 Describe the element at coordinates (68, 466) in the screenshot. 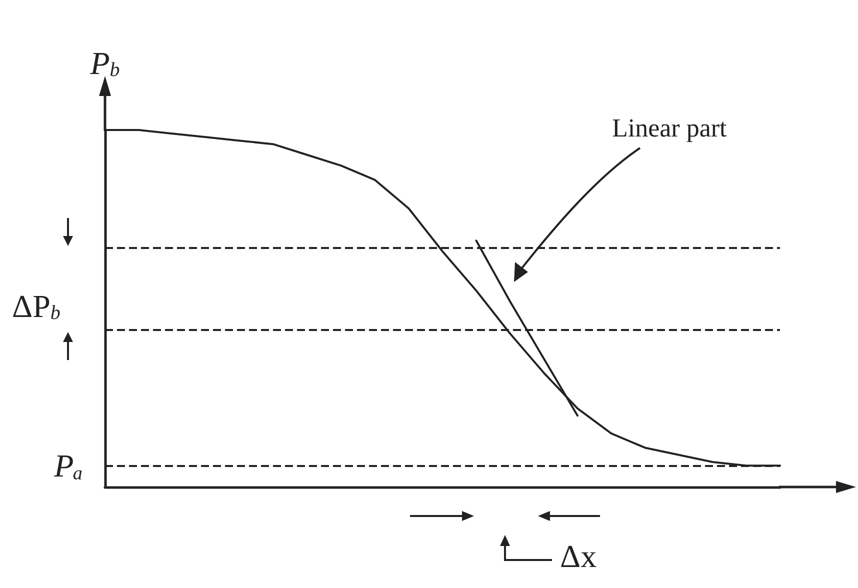

I see `ref-line-label: Pₐ` at that location.